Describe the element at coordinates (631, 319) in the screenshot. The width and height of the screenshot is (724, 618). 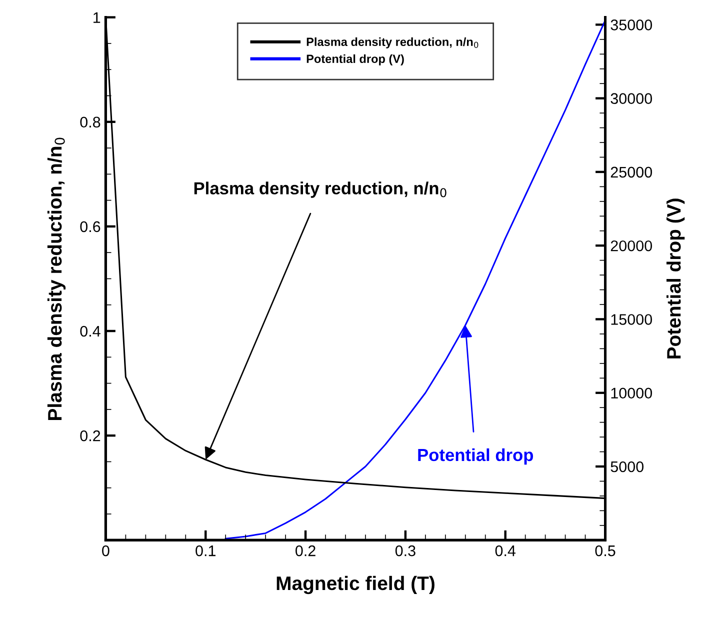
I see `y2-tick-label: 15000` at that location.